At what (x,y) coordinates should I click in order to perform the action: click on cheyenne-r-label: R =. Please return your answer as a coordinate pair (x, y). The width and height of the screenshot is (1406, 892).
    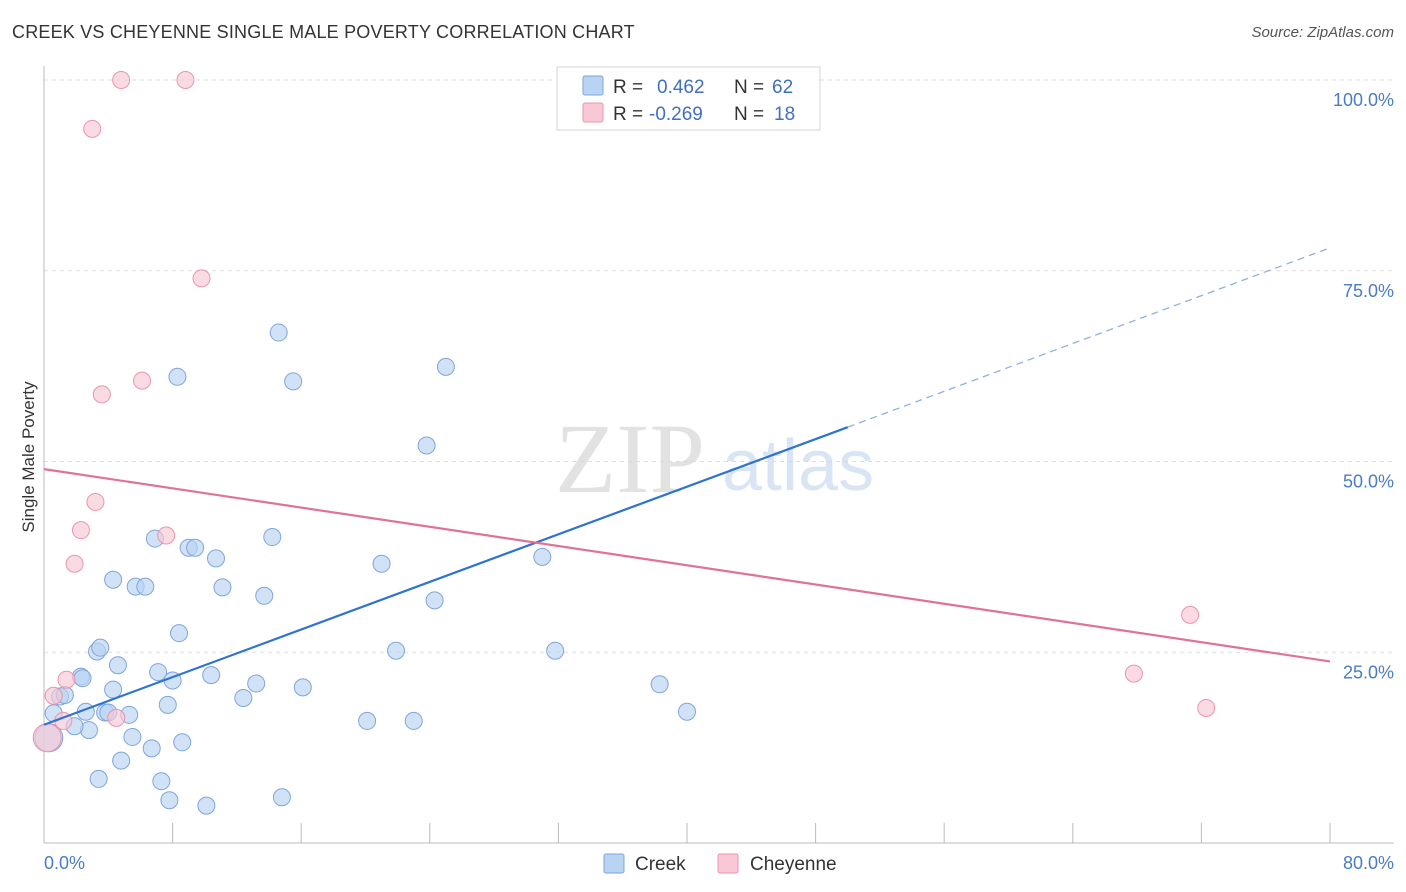
    Looking at the image, I should click on (628, 114).